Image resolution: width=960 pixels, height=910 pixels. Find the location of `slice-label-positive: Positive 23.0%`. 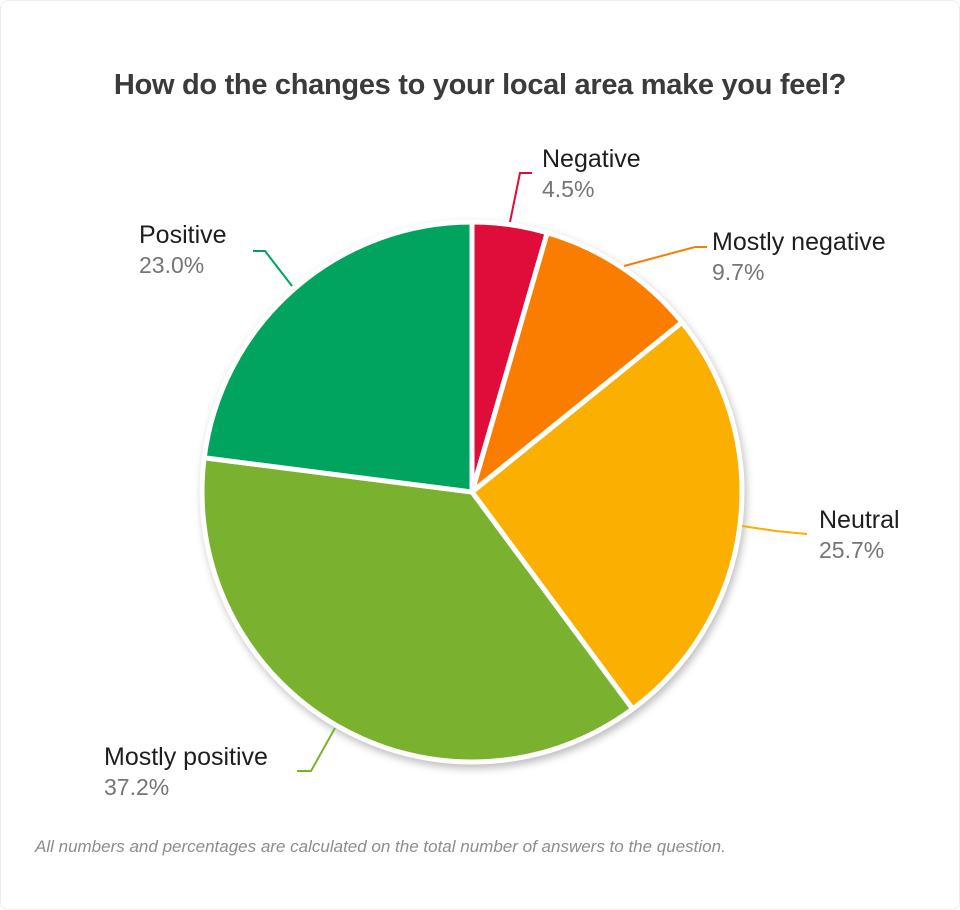

slice-label-positive: Positive 23.0% is located at coordinates (183, 250).